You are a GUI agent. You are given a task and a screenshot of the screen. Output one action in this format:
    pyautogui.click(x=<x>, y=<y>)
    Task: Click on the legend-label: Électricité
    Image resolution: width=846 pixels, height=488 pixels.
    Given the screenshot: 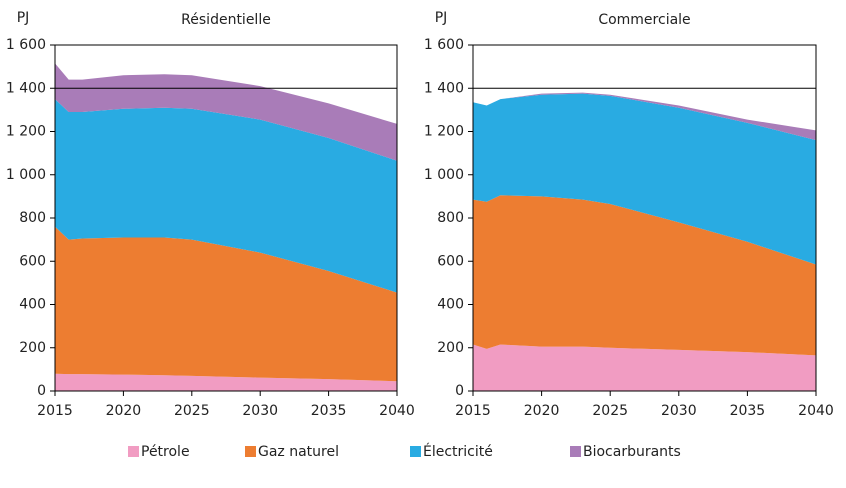 What is the action you would take?
    pyautogui.click(x=458, y=451)
    